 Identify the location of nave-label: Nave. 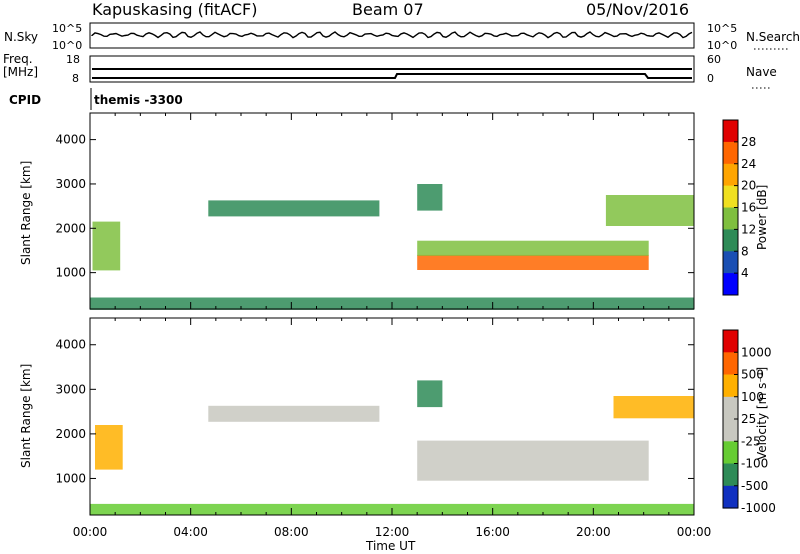
(761, 72).